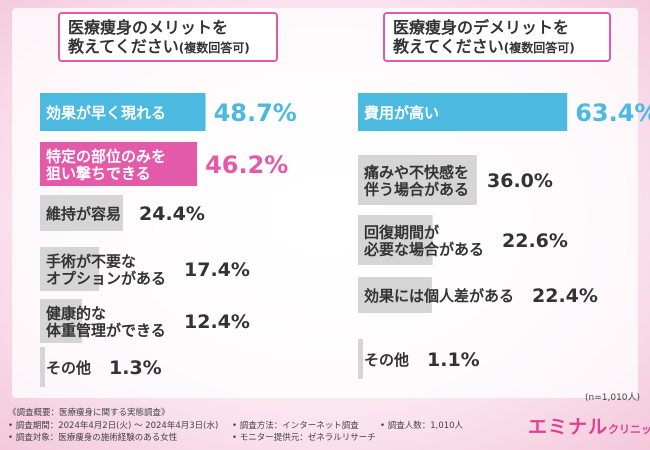 The image size is (650, 450). I want to click on demerit-title-line2: 教えてください, so click(448, 46).